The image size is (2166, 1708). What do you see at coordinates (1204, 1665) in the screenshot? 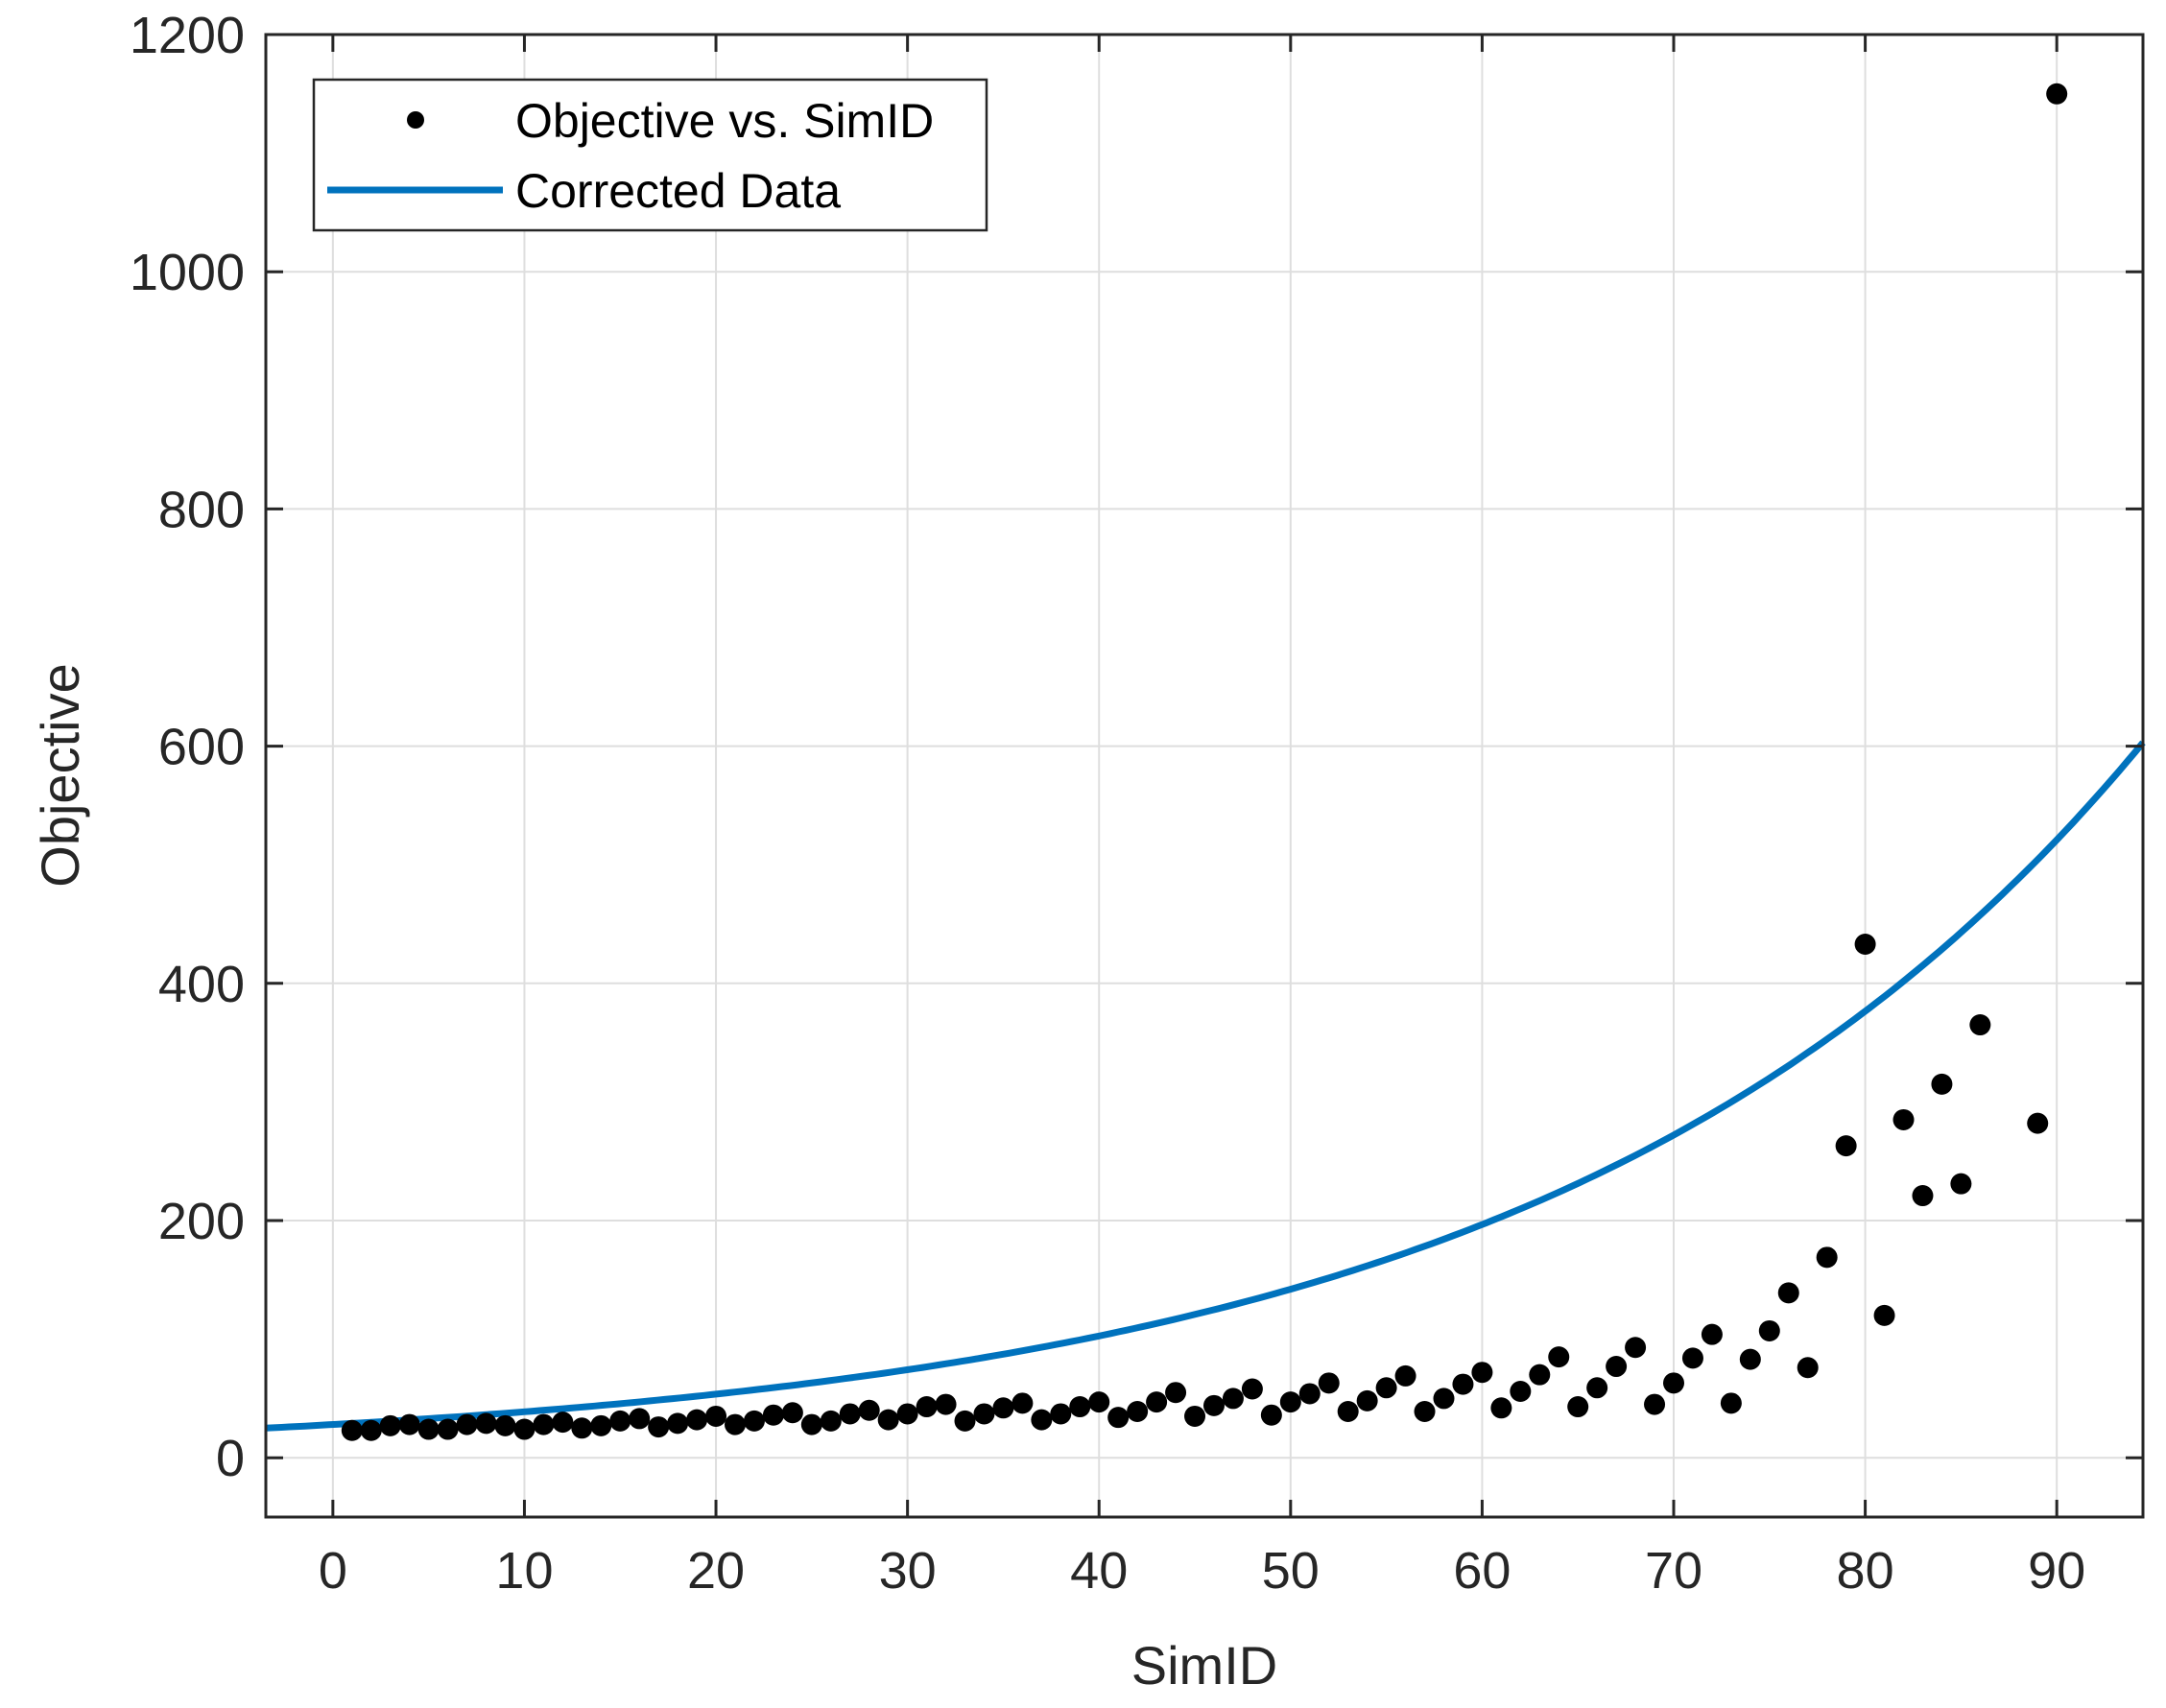
I see `x-axis-label: SimID` at bounding box center [1204, 1665].